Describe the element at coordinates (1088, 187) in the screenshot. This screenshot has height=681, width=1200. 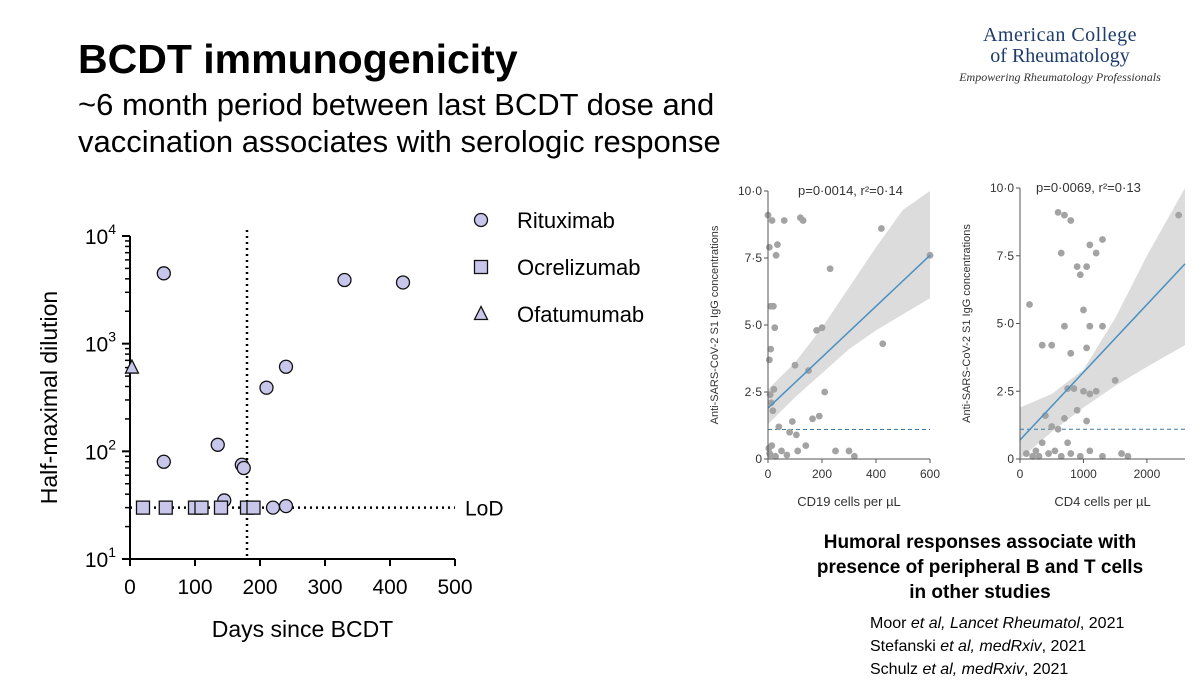
I see `panel-annotation: p=0·0069, r²=0·13` at that location.